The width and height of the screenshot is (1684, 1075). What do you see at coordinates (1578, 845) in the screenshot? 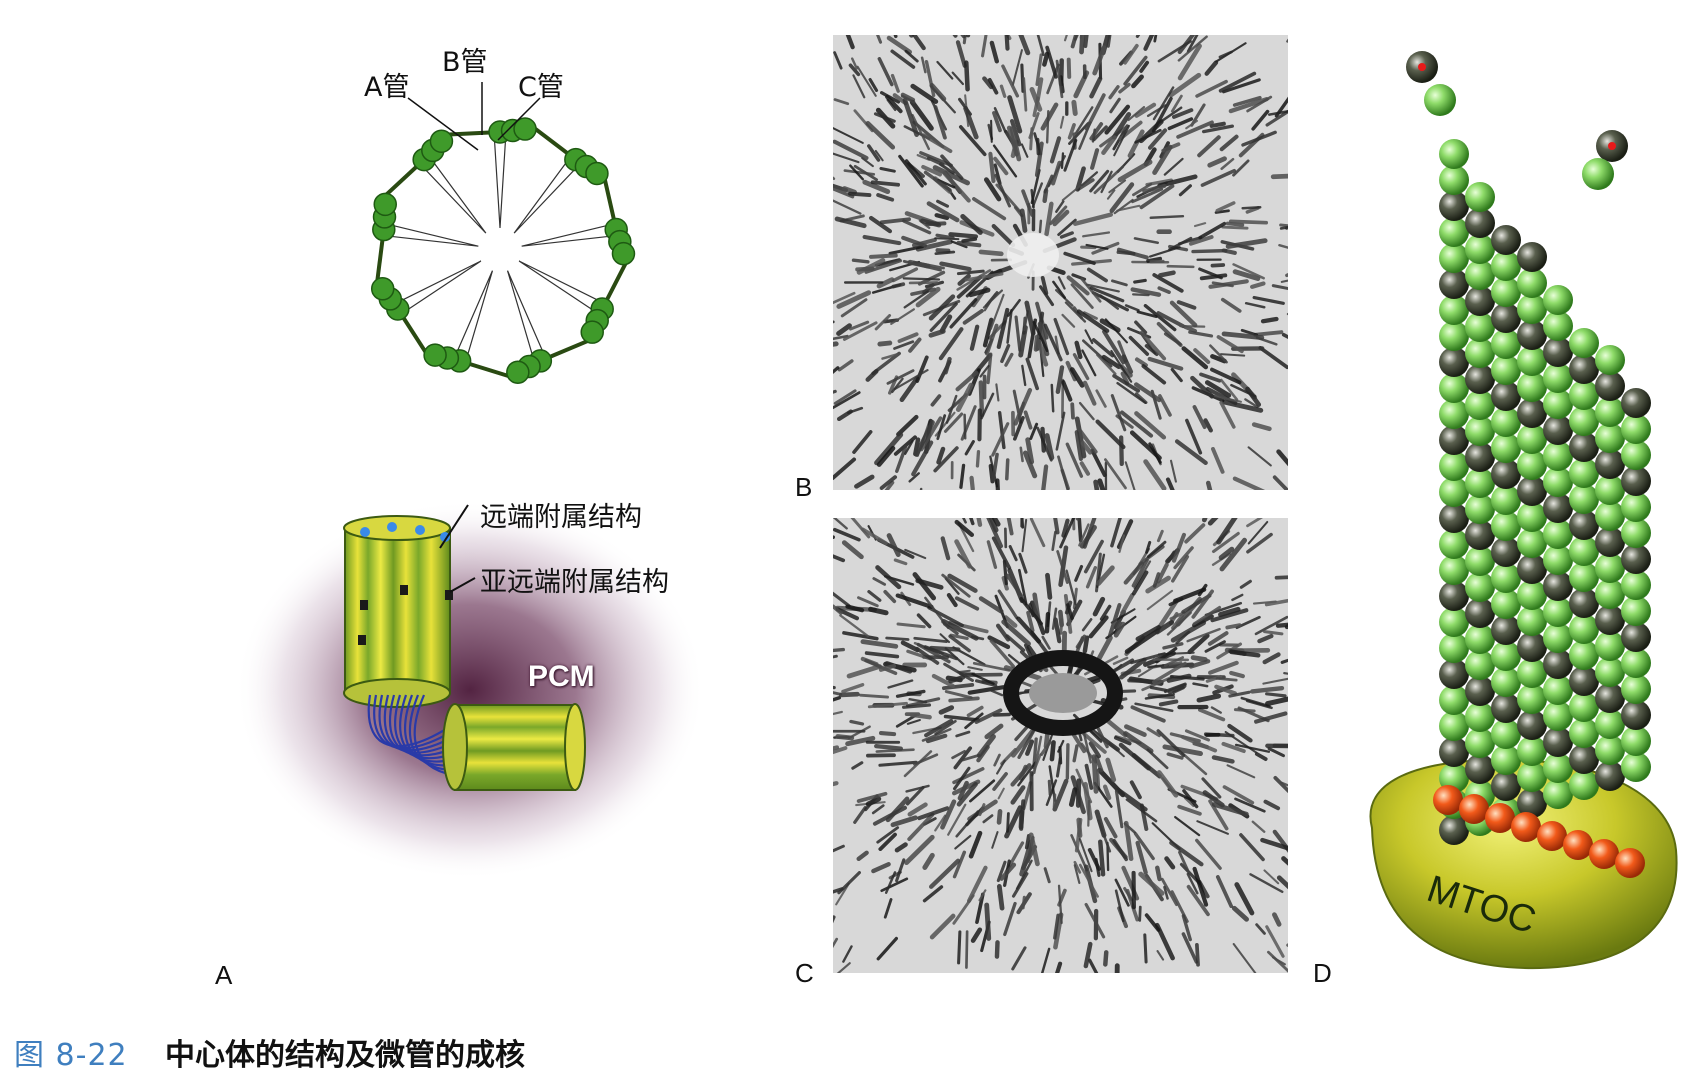
I see `gamma-tubulin-ring-subunit` at bounding box center [1578, 845].